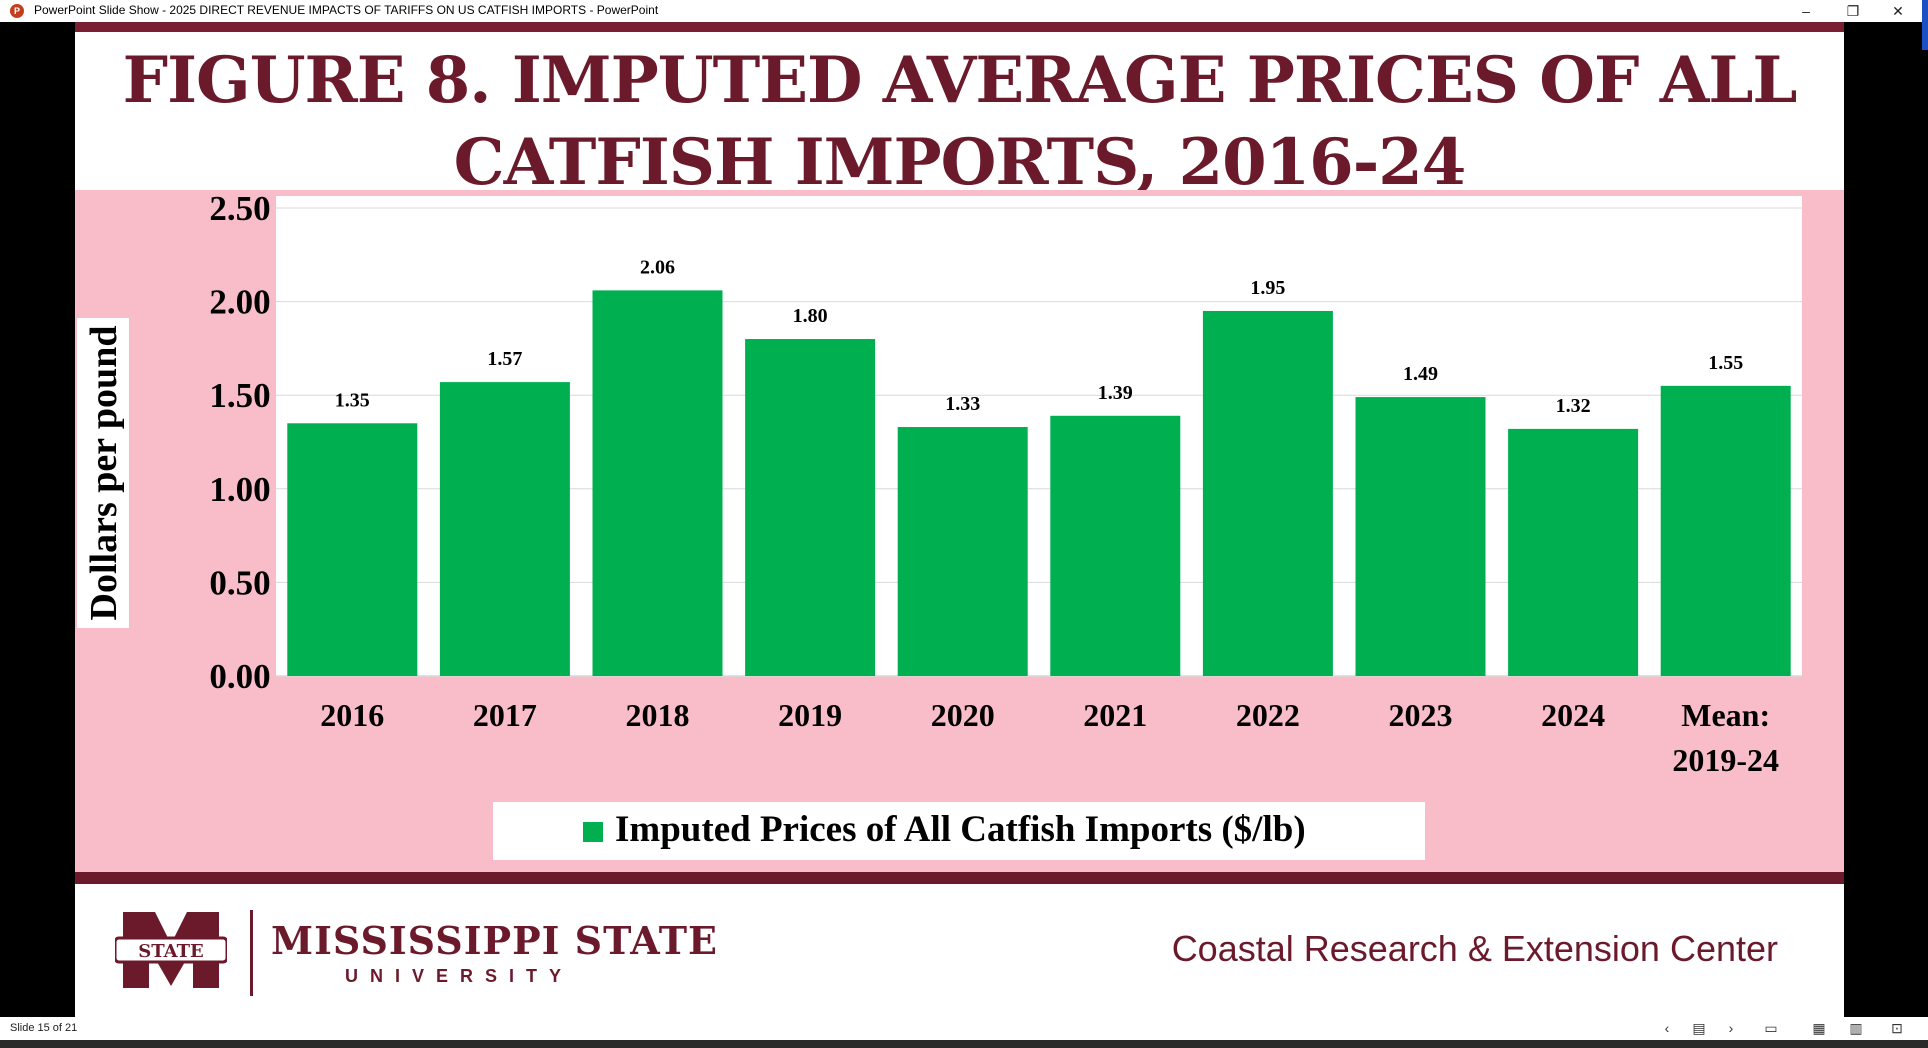 The width and height of the screenshot is (1928, 1048). I want to click on next-icon: ›, so click(1731, 1028).